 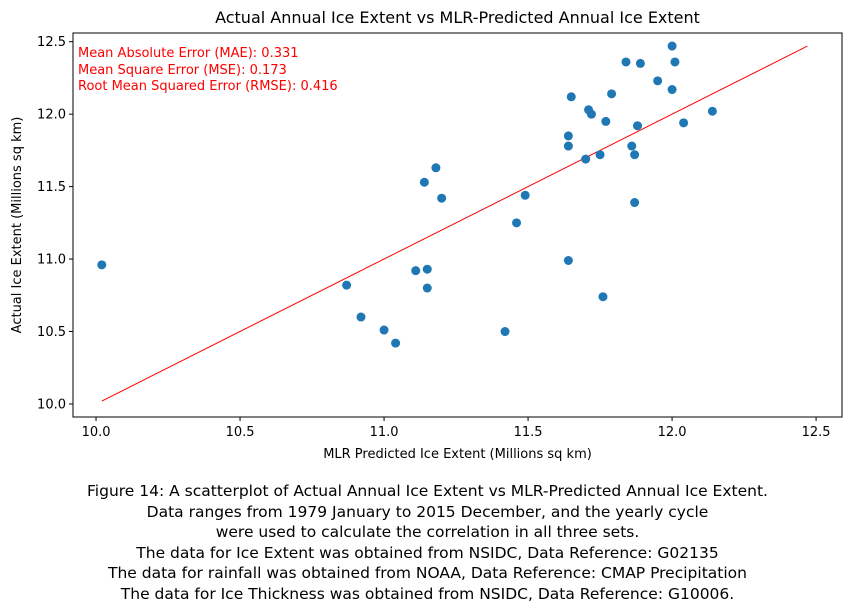 I want to click on y-tick-label: 12.0, so click(x=51, y=115).